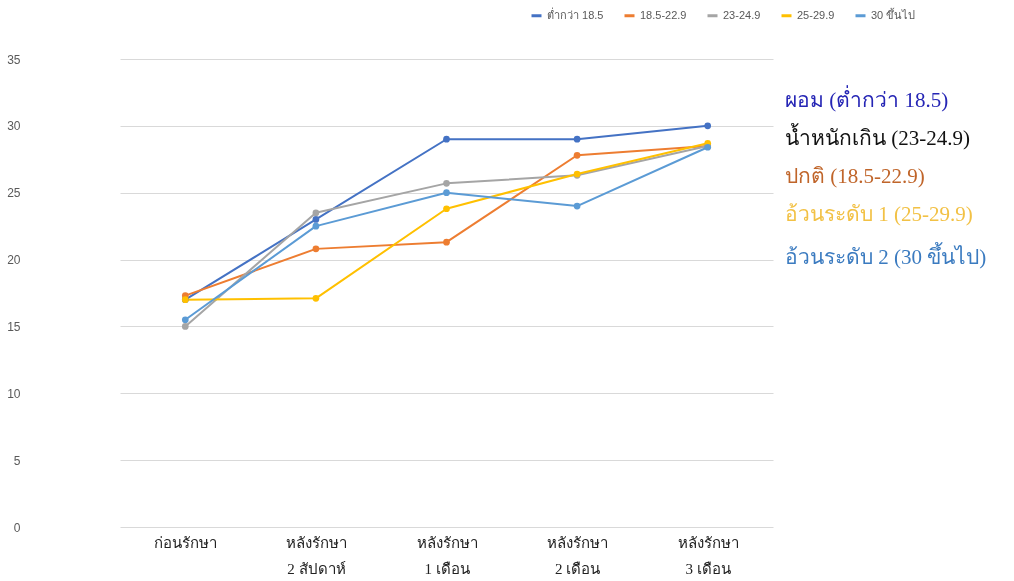 The width and height of the screenshot is (1014, 581). What do you see at coordinates (14, 59) in the screenshot?
I see `y-tick-label: 35` at bounding box center [14, 59].